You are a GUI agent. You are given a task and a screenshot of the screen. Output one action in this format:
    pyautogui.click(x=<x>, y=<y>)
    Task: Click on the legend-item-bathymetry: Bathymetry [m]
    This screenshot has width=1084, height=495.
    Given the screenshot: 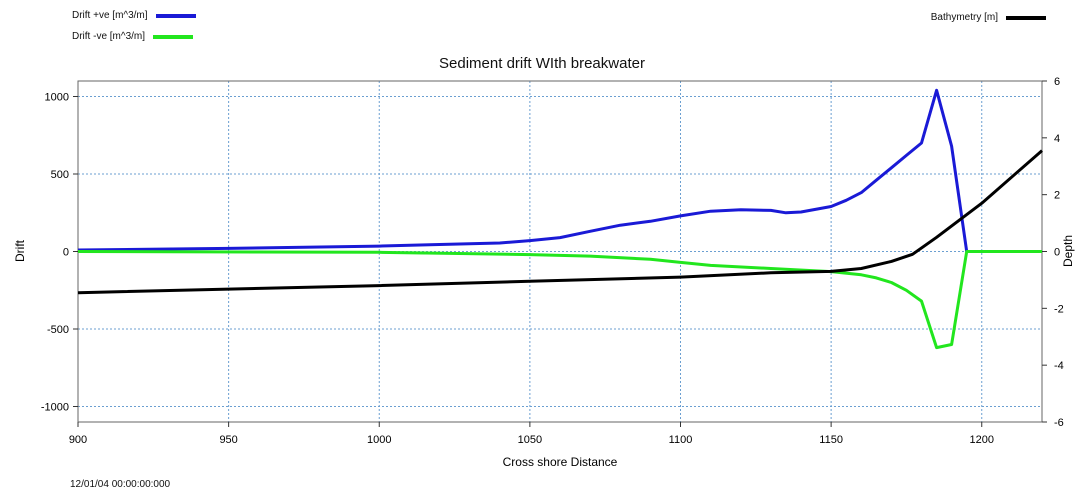 What is the action you would take?
    pyautogui.click(x=988, y=17)
    